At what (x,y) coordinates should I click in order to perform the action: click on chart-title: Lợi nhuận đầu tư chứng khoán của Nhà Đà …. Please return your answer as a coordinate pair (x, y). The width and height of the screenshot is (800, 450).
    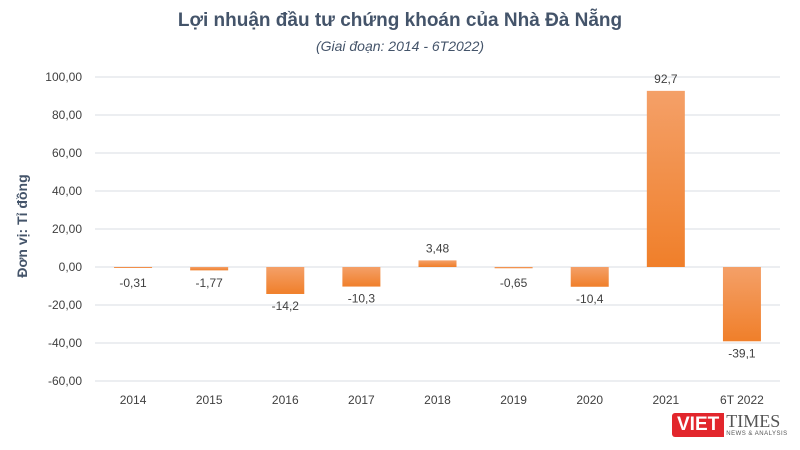
    Looking at the image, I should click on (400, 20).